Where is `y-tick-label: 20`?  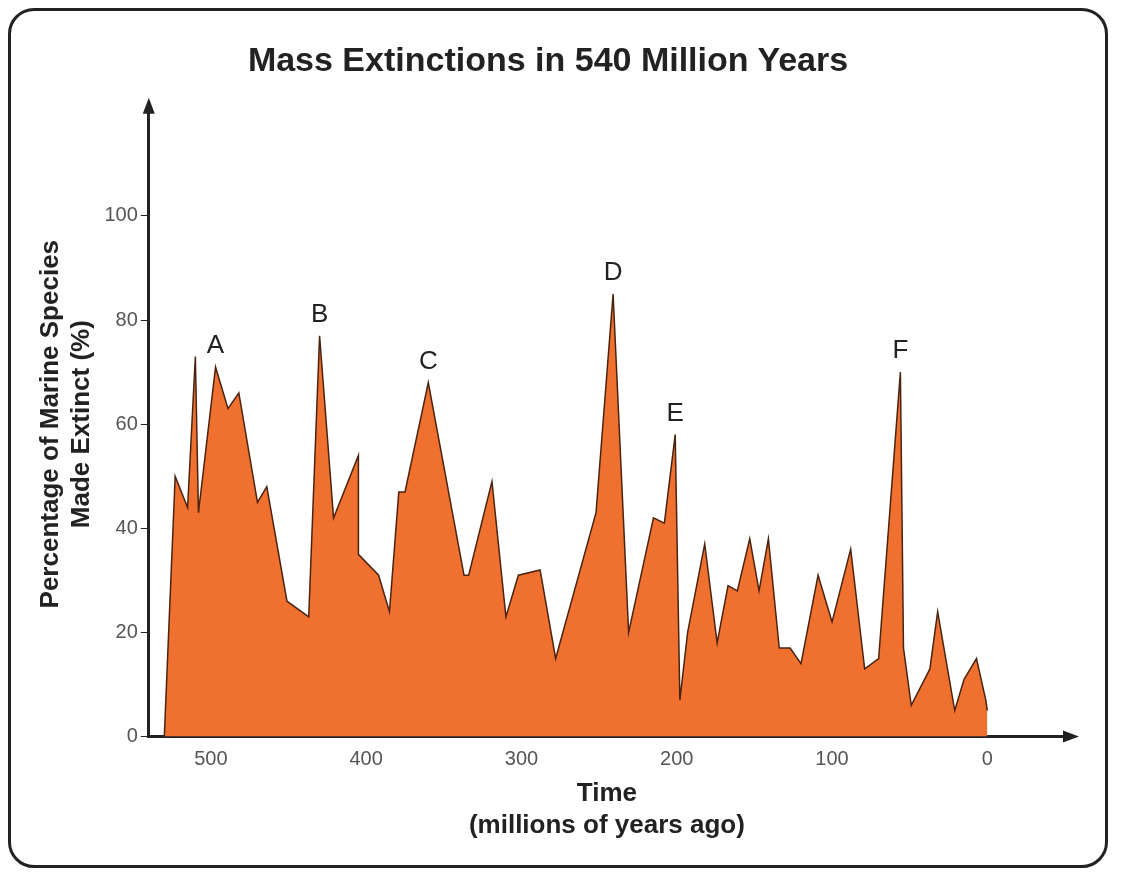
y-tick-label: 20 is located at coordinates (126, 630).